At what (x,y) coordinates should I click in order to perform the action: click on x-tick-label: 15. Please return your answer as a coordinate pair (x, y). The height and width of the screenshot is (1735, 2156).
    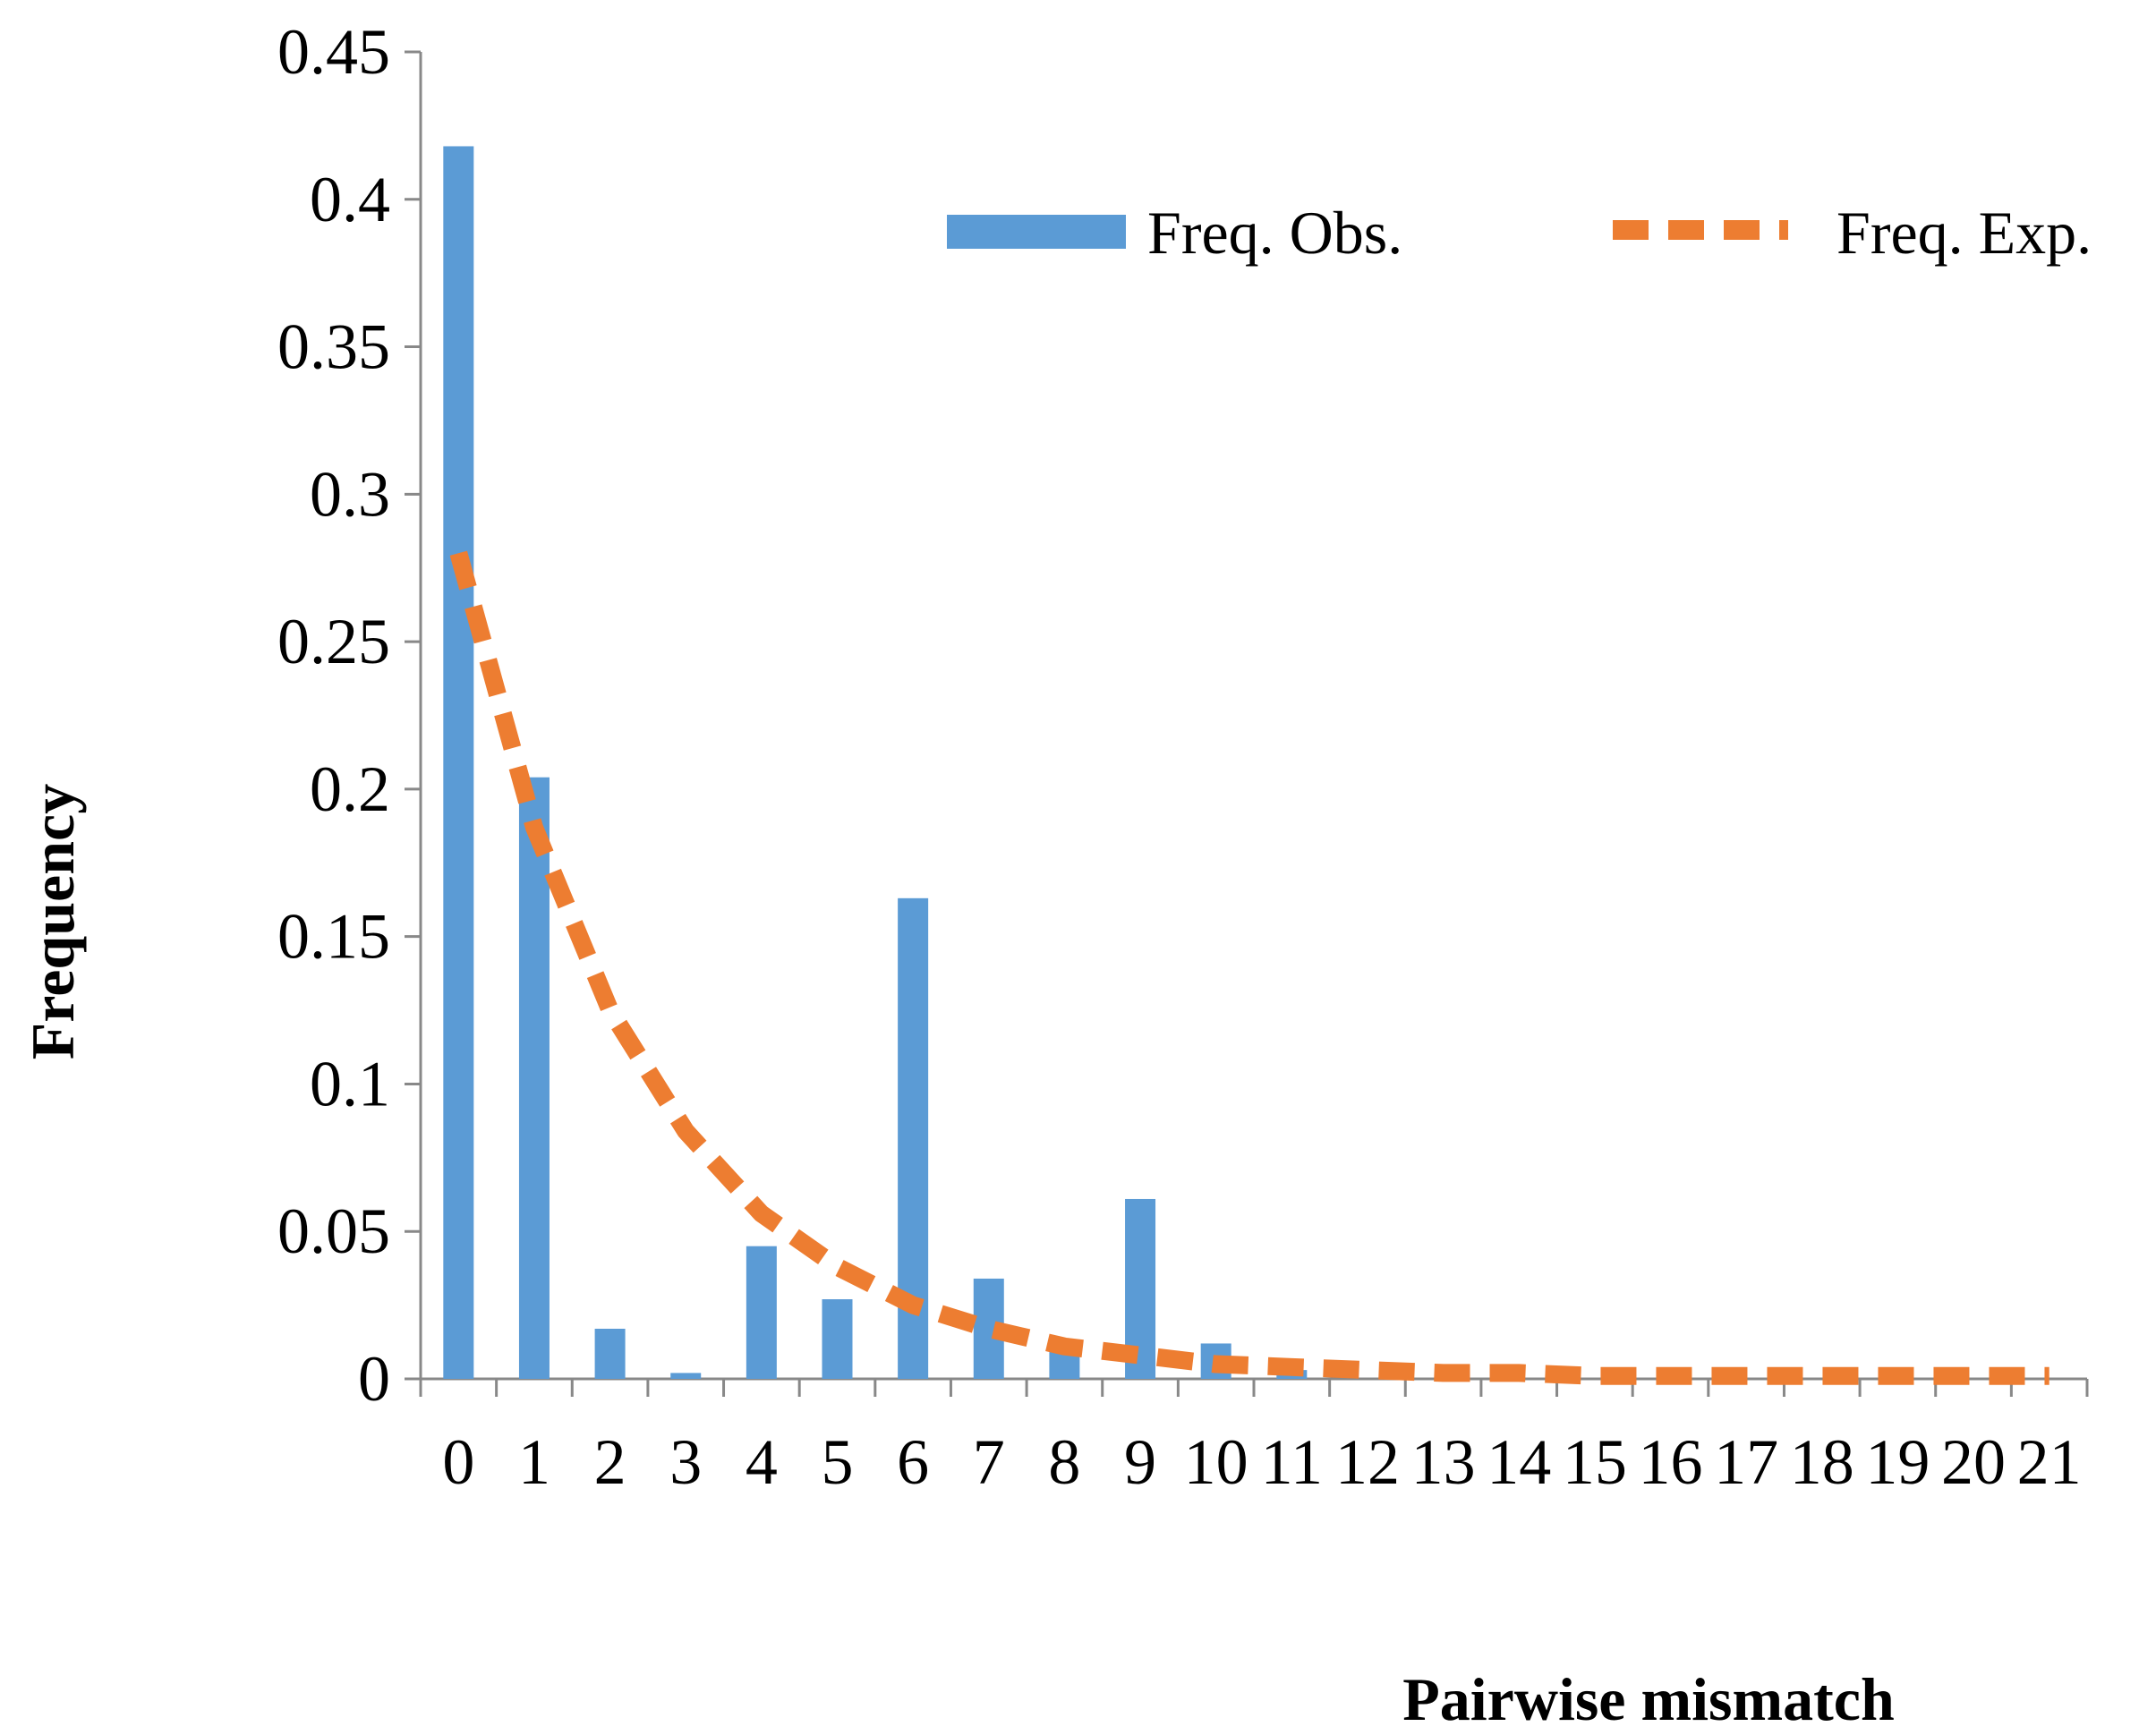
    Looking at the image, I should click on (1595, 1462).